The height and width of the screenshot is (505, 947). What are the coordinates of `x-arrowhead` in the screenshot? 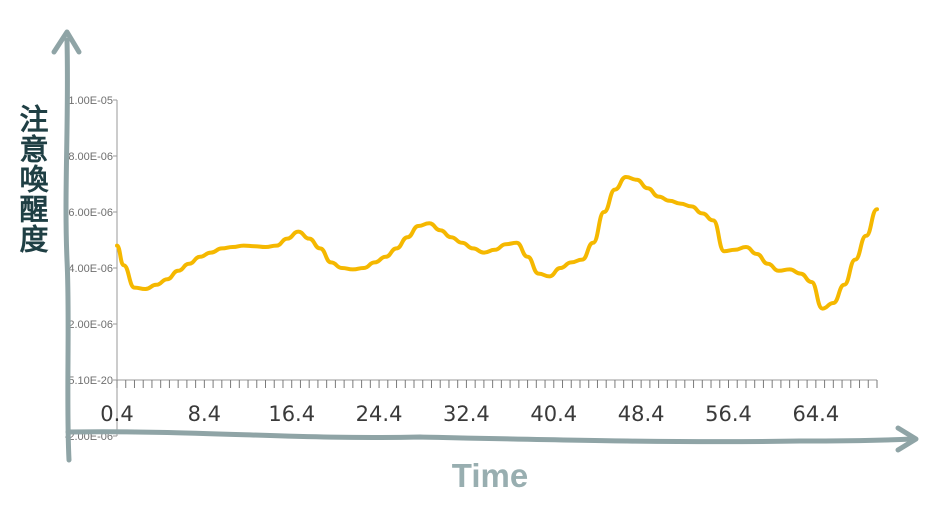 It's located at (907, 439).